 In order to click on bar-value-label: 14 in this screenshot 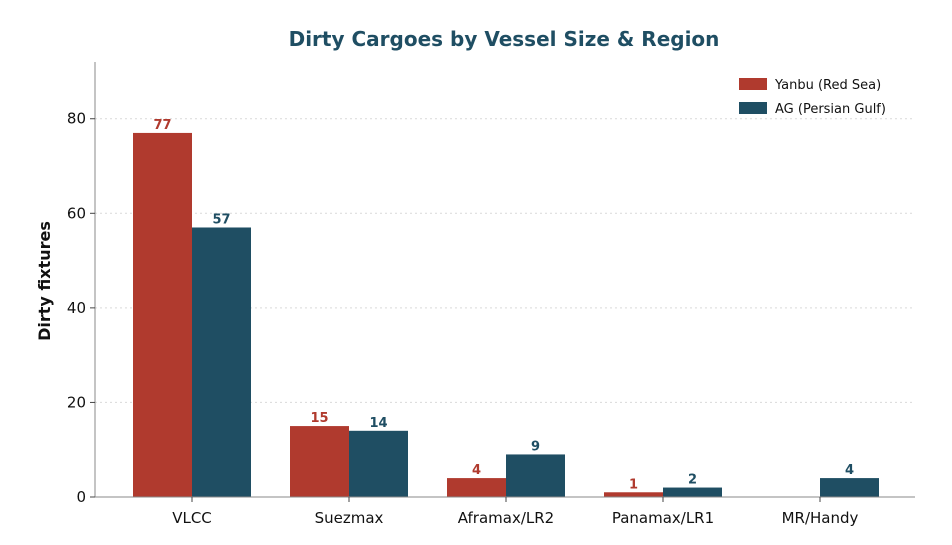, I will do `click(378, 423)`.